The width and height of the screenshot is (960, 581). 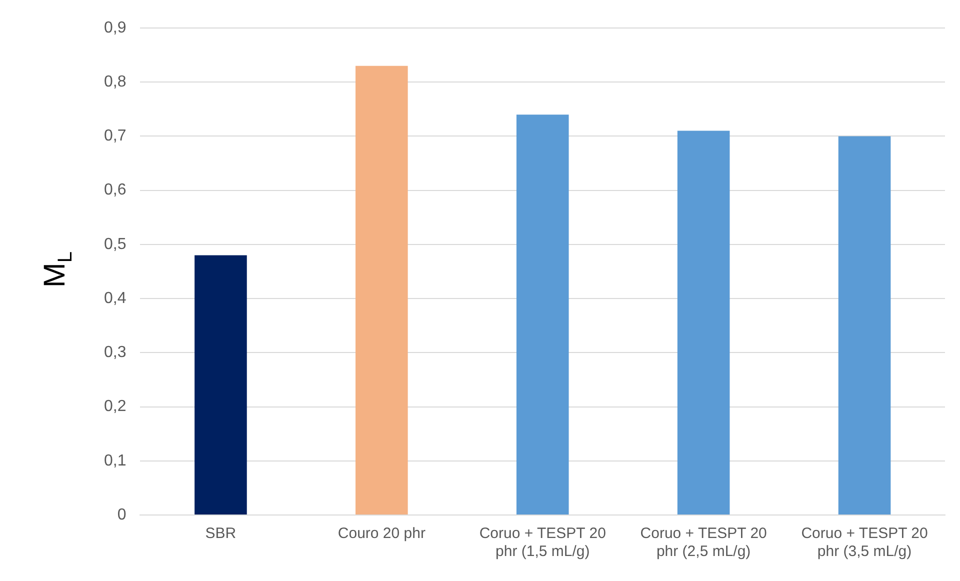 What do you see at coordinates (115, 27) in the screenshot?
I see `y-tick-label: 0,9` at bounding box center [115, 27].